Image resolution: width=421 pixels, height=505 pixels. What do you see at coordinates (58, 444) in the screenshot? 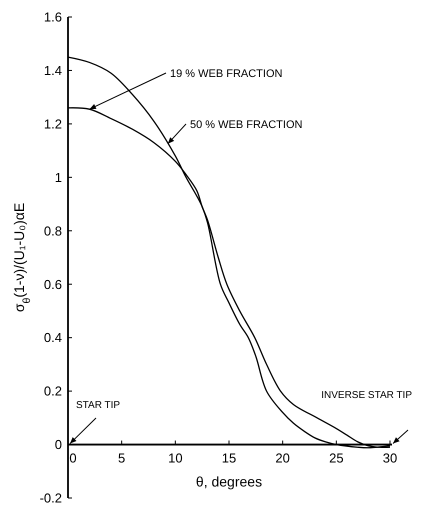
I see `y-tick-label: 0` at bounding box center [58, 444].